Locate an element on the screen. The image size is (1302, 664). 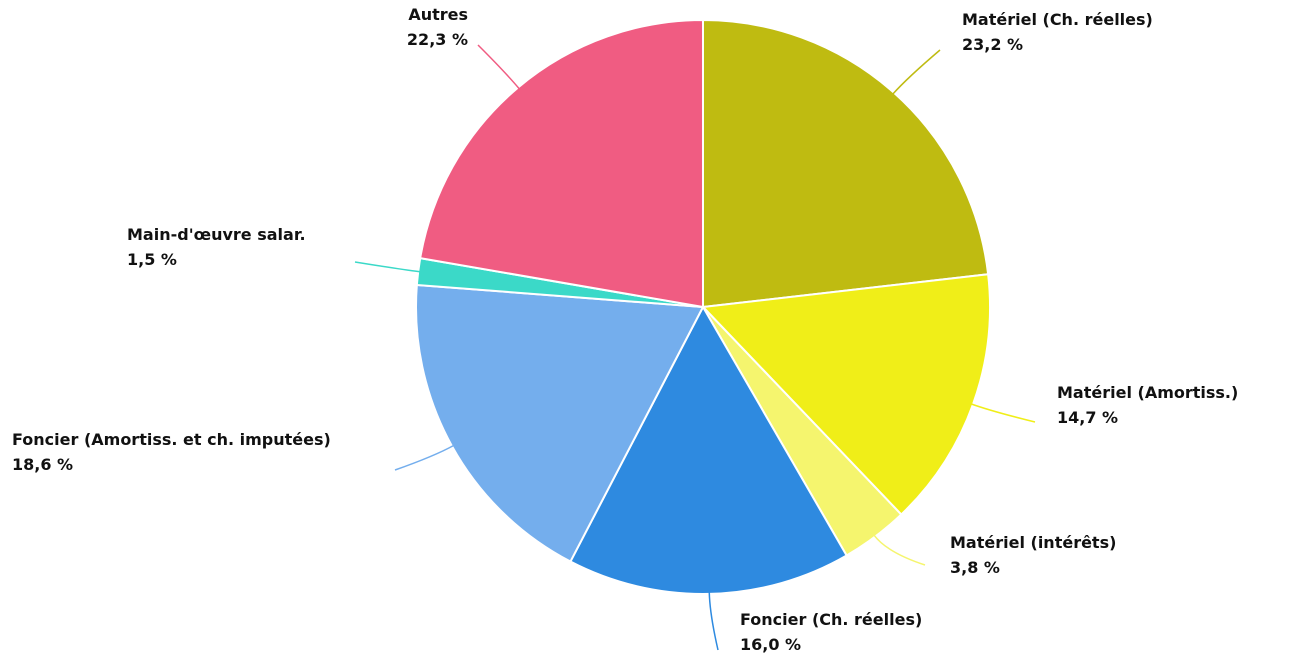
slice-label: Matériel (Amortiss.) is located at coordinates (1147, 392).